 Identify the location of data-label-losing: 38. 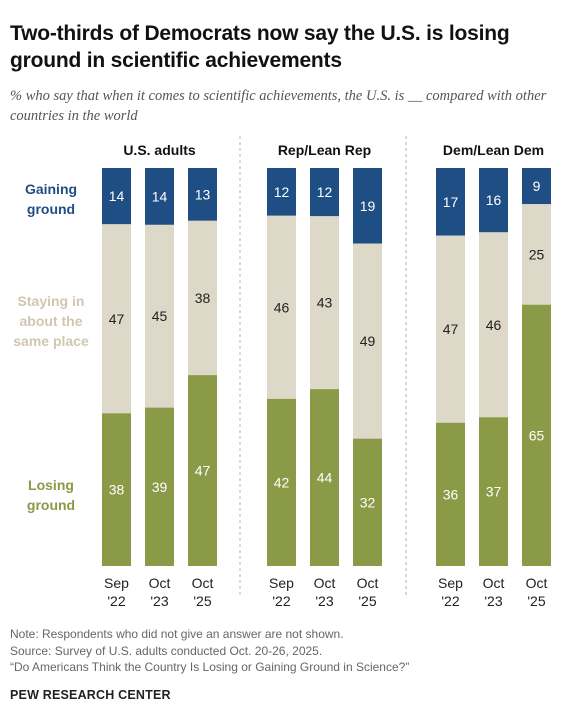
(117, 490).